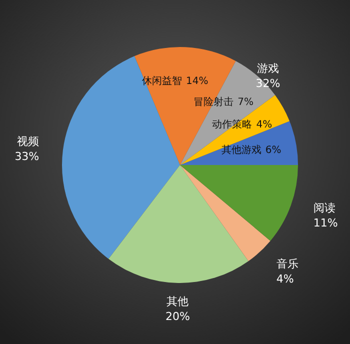 This screenshot has height=344, width=350. I want to click on slice-label: 冒险射击, so click(214, 102).